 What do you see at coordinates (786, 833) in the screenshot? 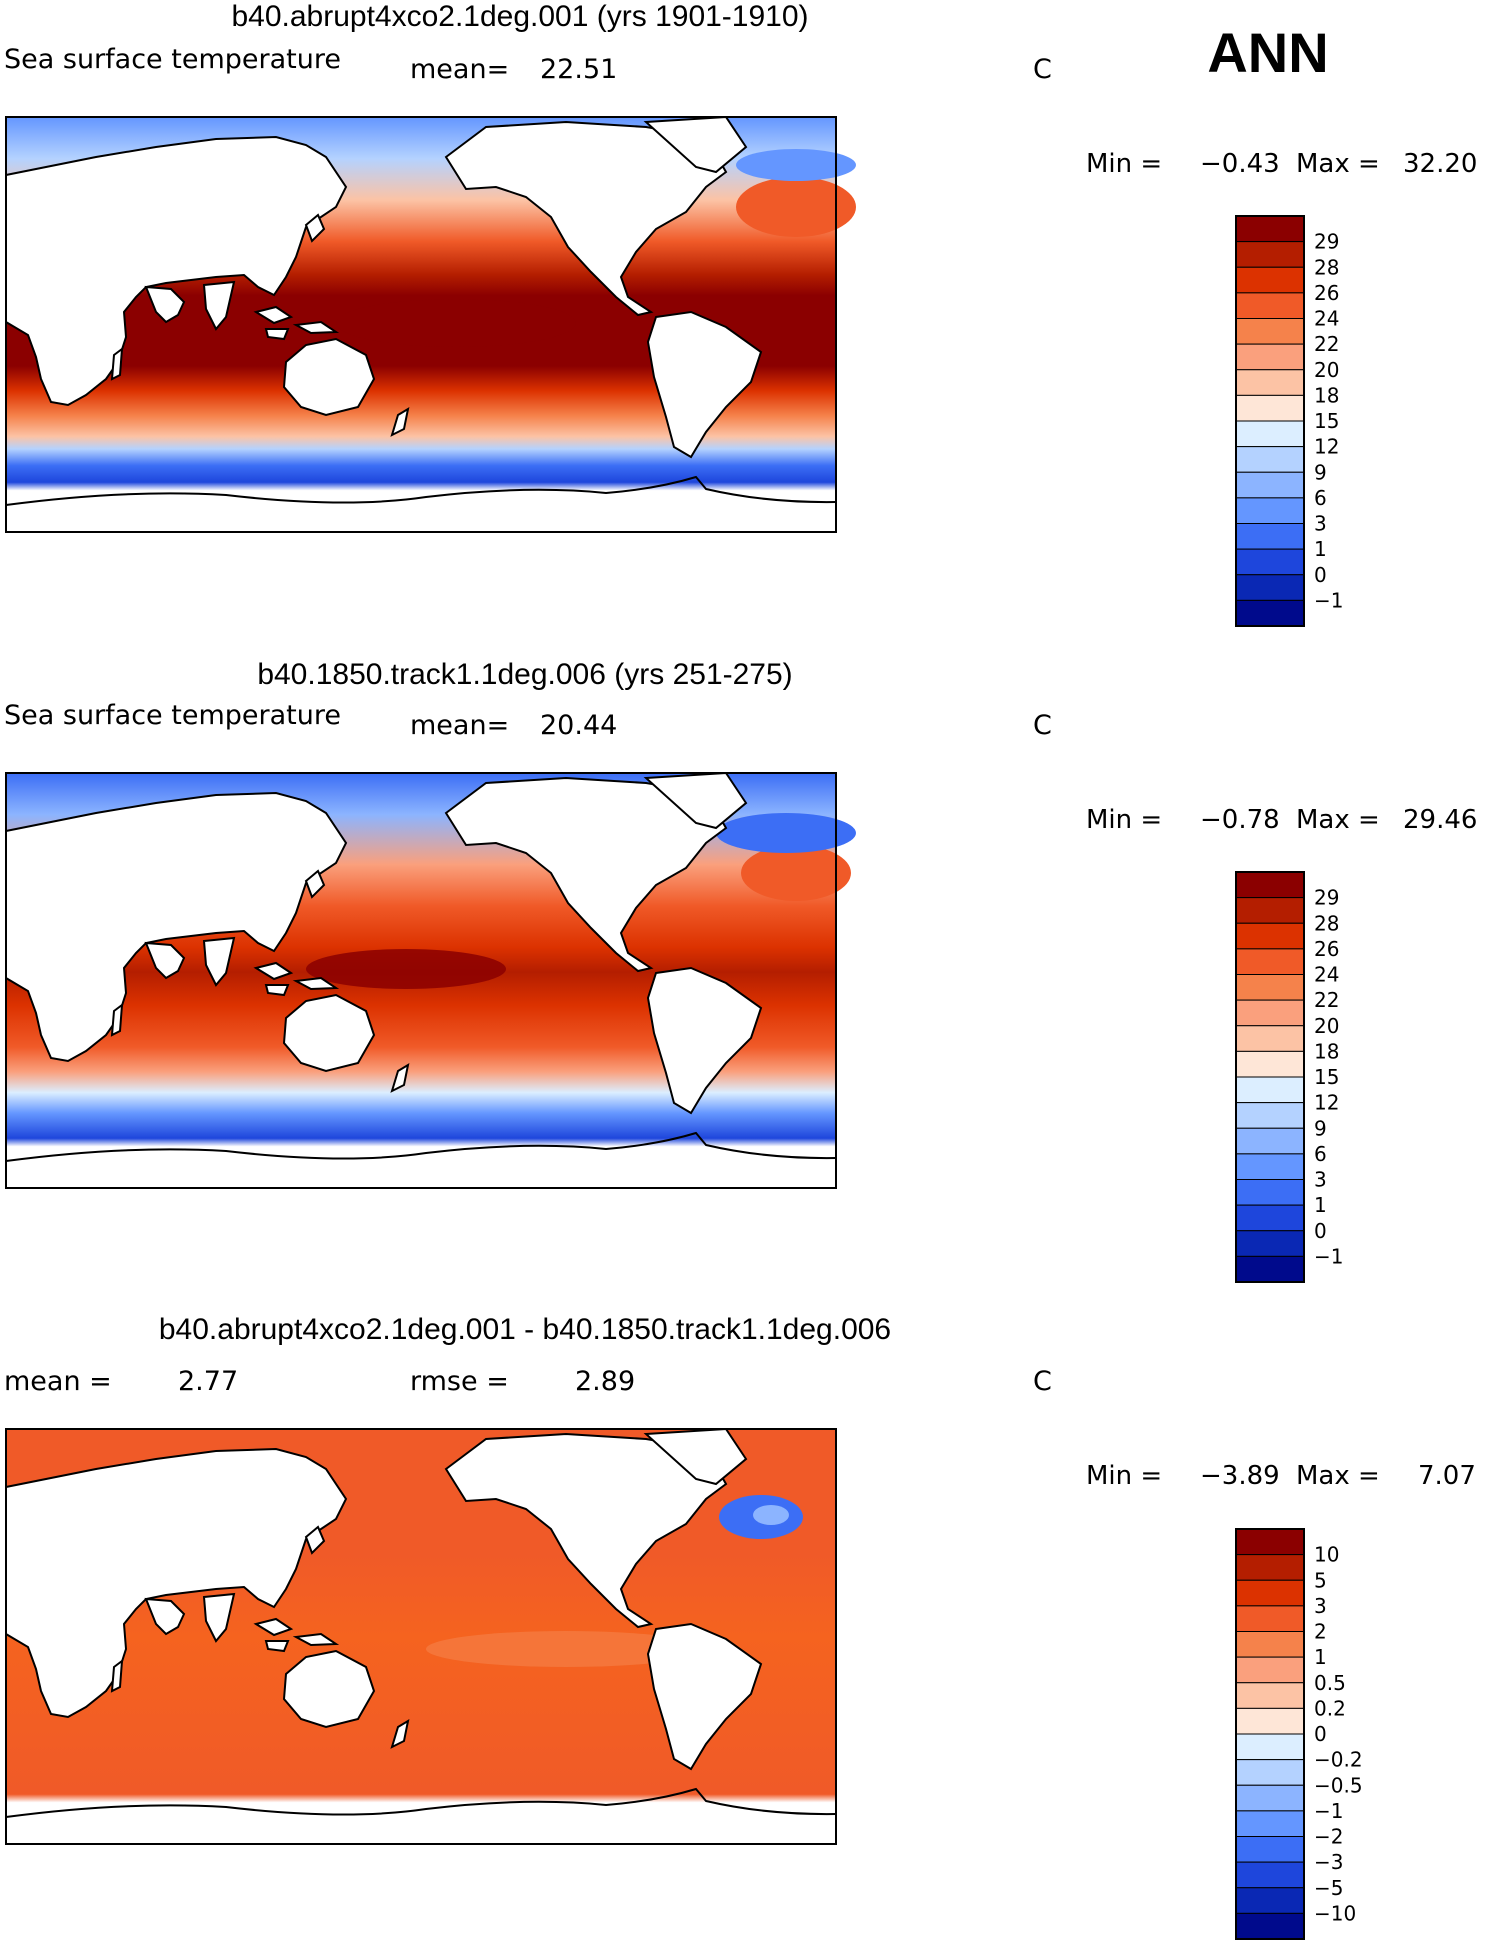
I see `north-atlantic-cold` at bounding box center [786, 833].